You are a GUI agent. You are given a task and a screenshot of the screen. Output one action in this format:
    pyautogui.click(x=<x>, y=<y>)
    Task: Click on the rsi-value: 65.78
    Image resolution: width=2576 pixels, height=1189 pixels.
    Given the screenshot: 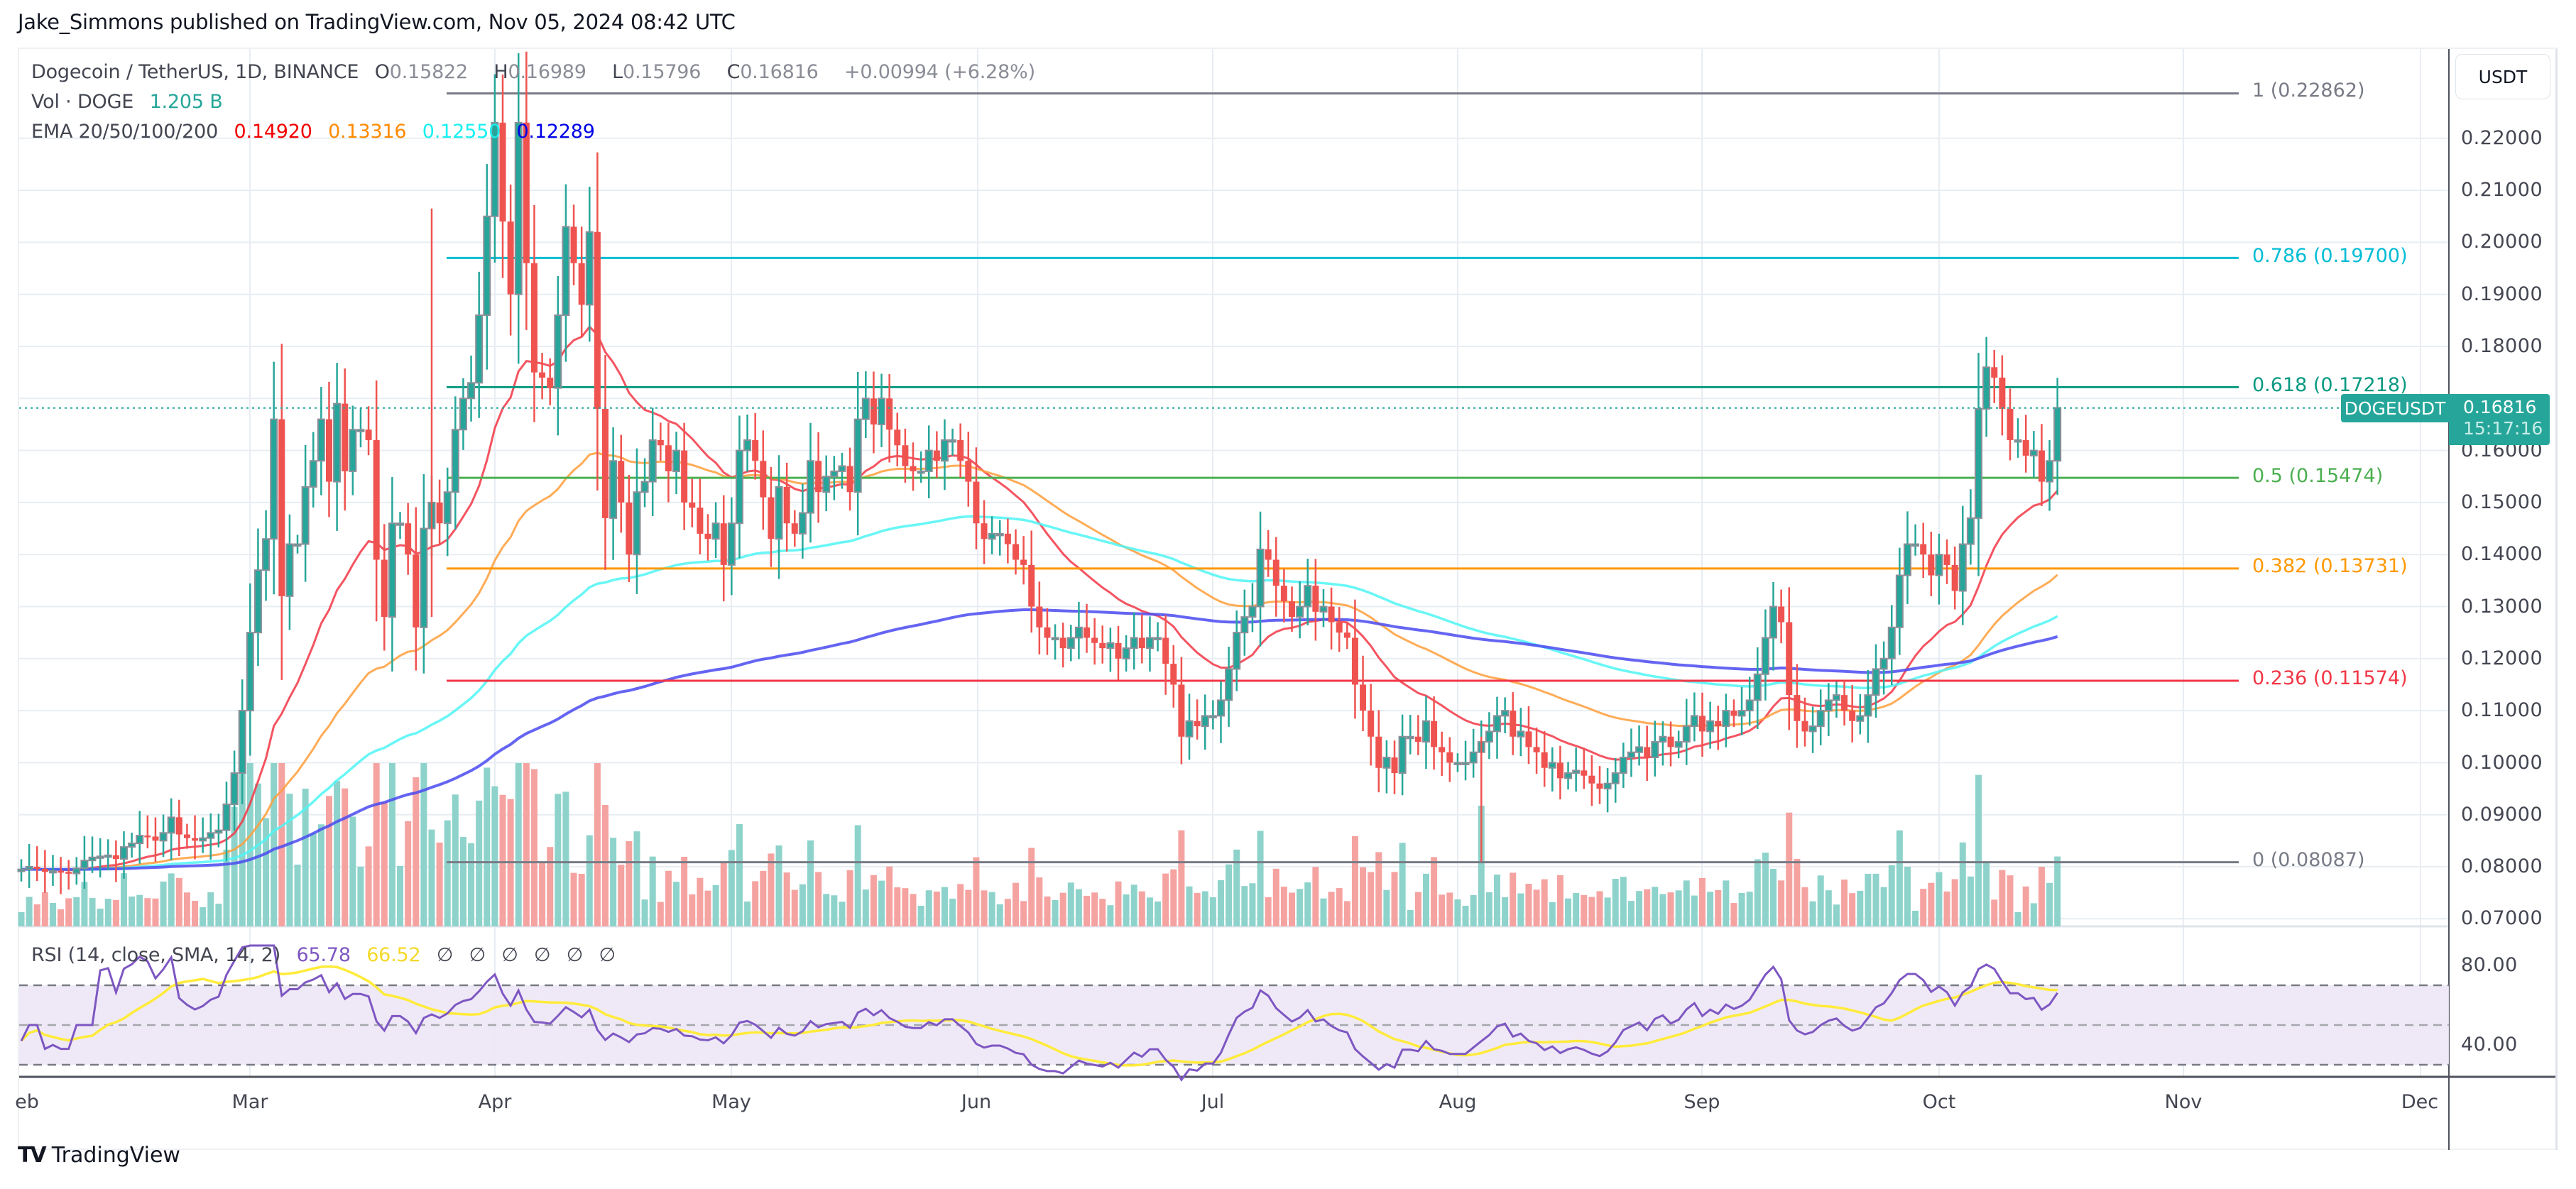 What is the action you would take?
    pyautogui.click(x=323, y=955)
    